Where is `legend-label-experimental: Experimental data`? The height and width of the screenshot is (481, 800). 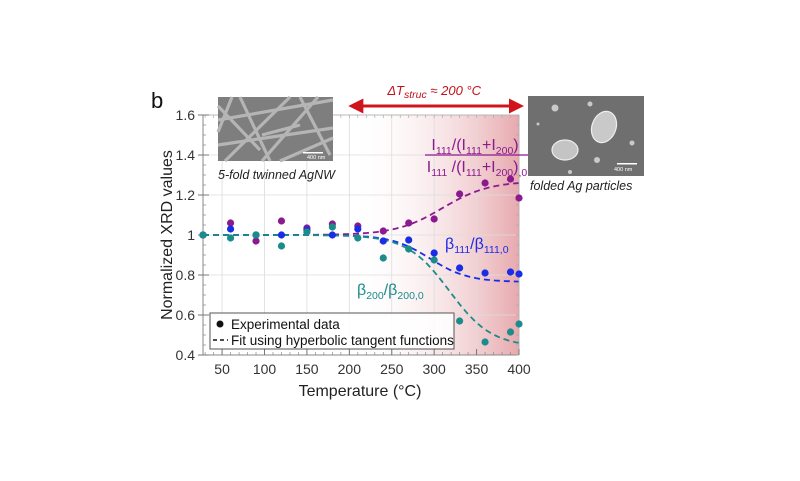 legend-label-experimental: Experimental data is located at coordinates (285, 324).